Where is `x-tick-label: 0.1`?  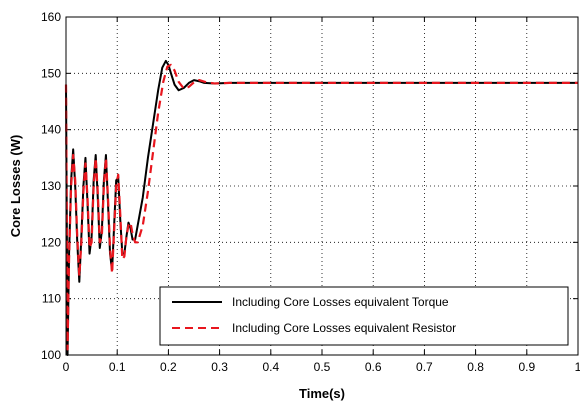 x-tick-label: 0.1 is located at coordinates (117, 367).